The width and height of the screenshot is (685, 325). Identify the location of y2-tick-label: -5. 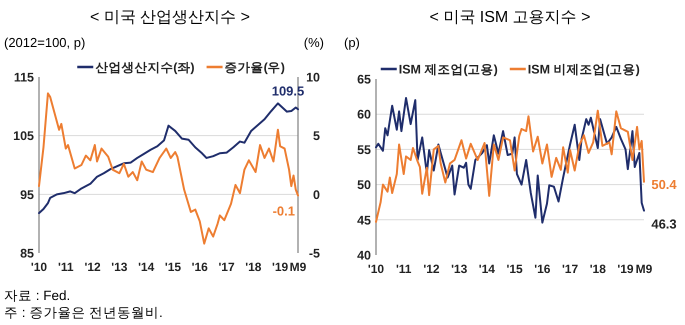
(314, 253).